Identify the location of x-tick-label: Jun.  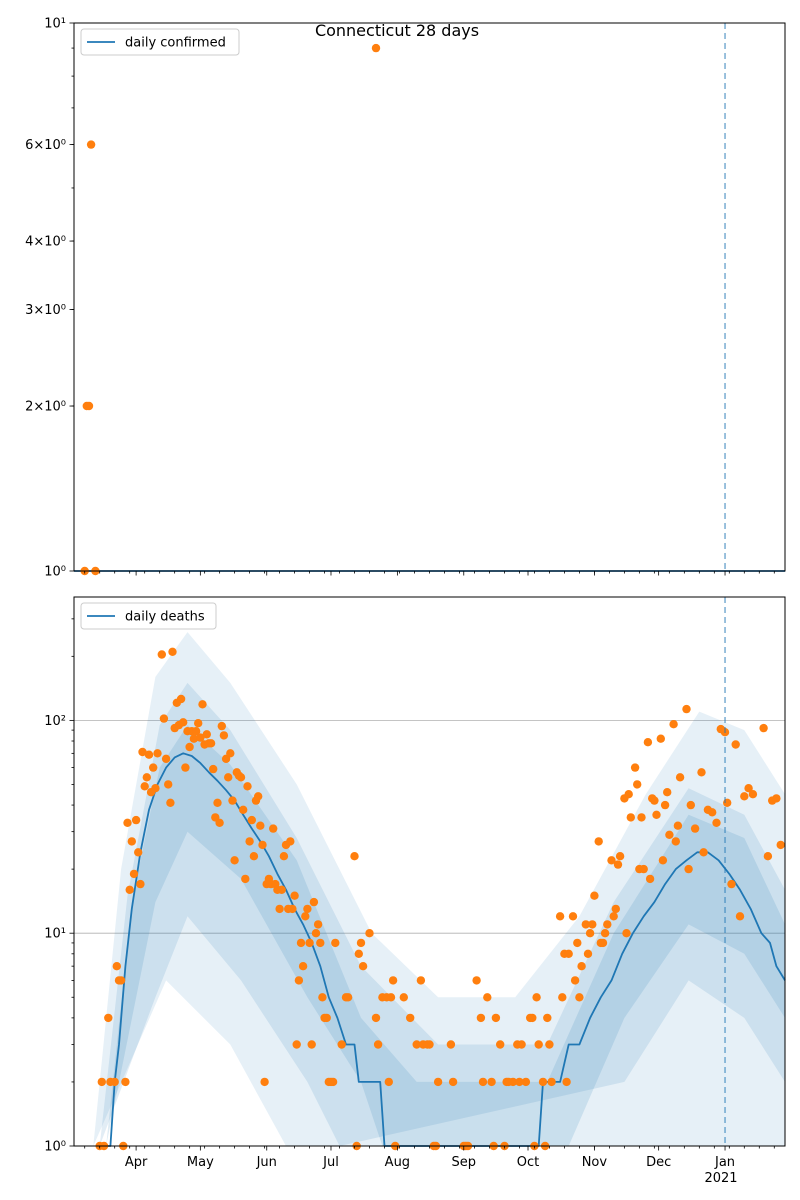
(266, 1162).